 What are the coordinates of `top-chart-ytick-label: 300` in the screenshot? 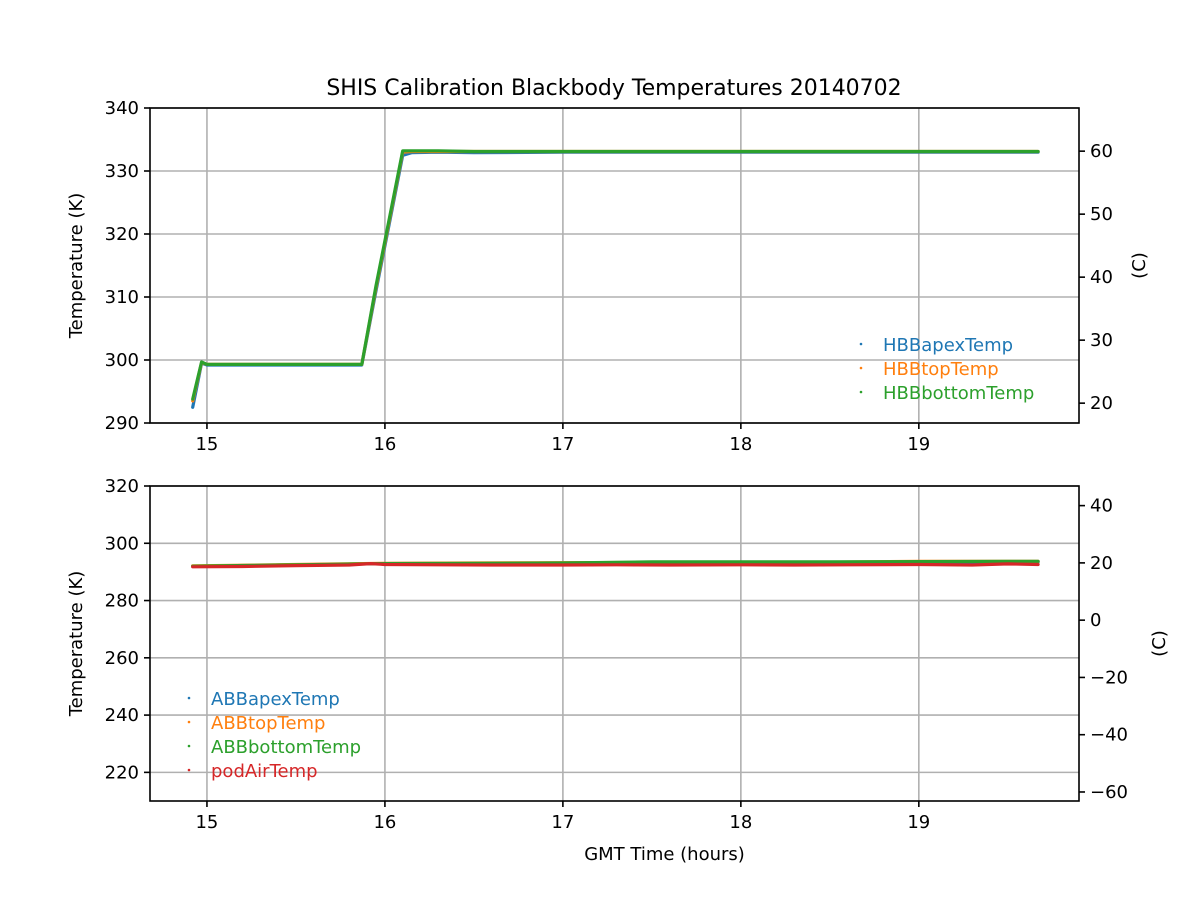 It's located at (122, 360).